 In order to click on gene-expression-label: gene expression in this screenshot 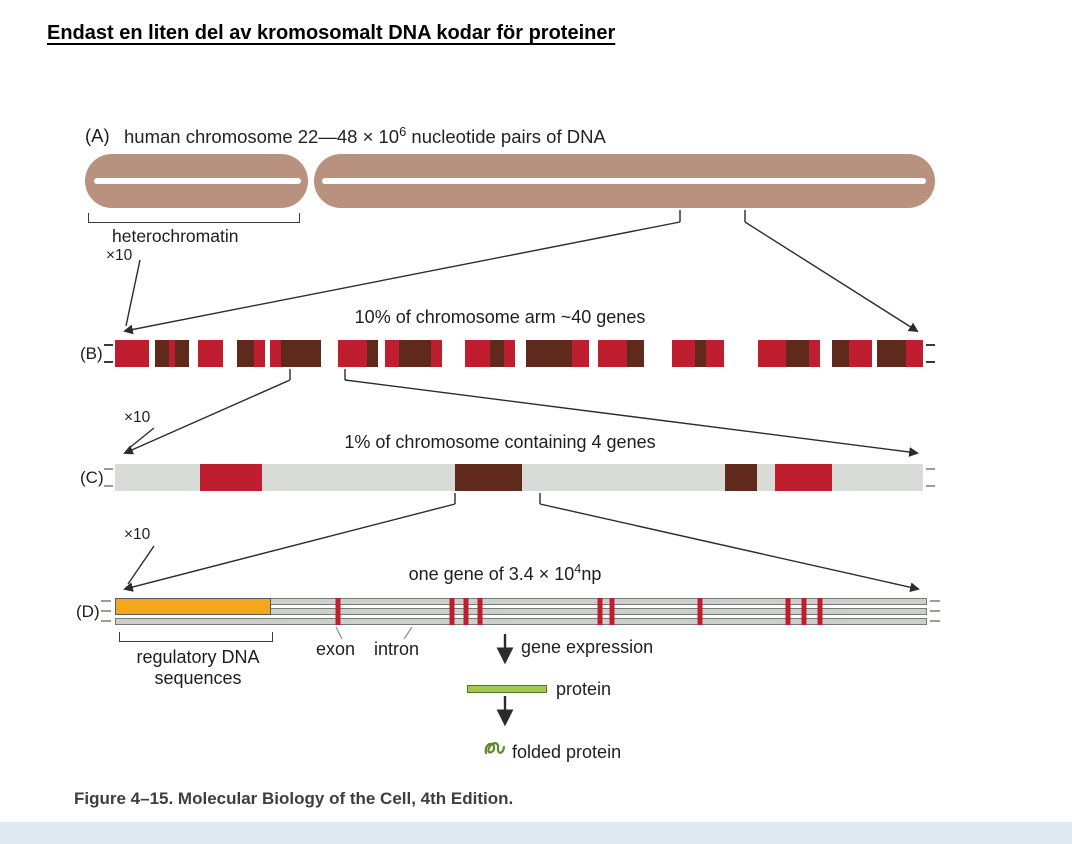, I will do `click(587, 647)`.